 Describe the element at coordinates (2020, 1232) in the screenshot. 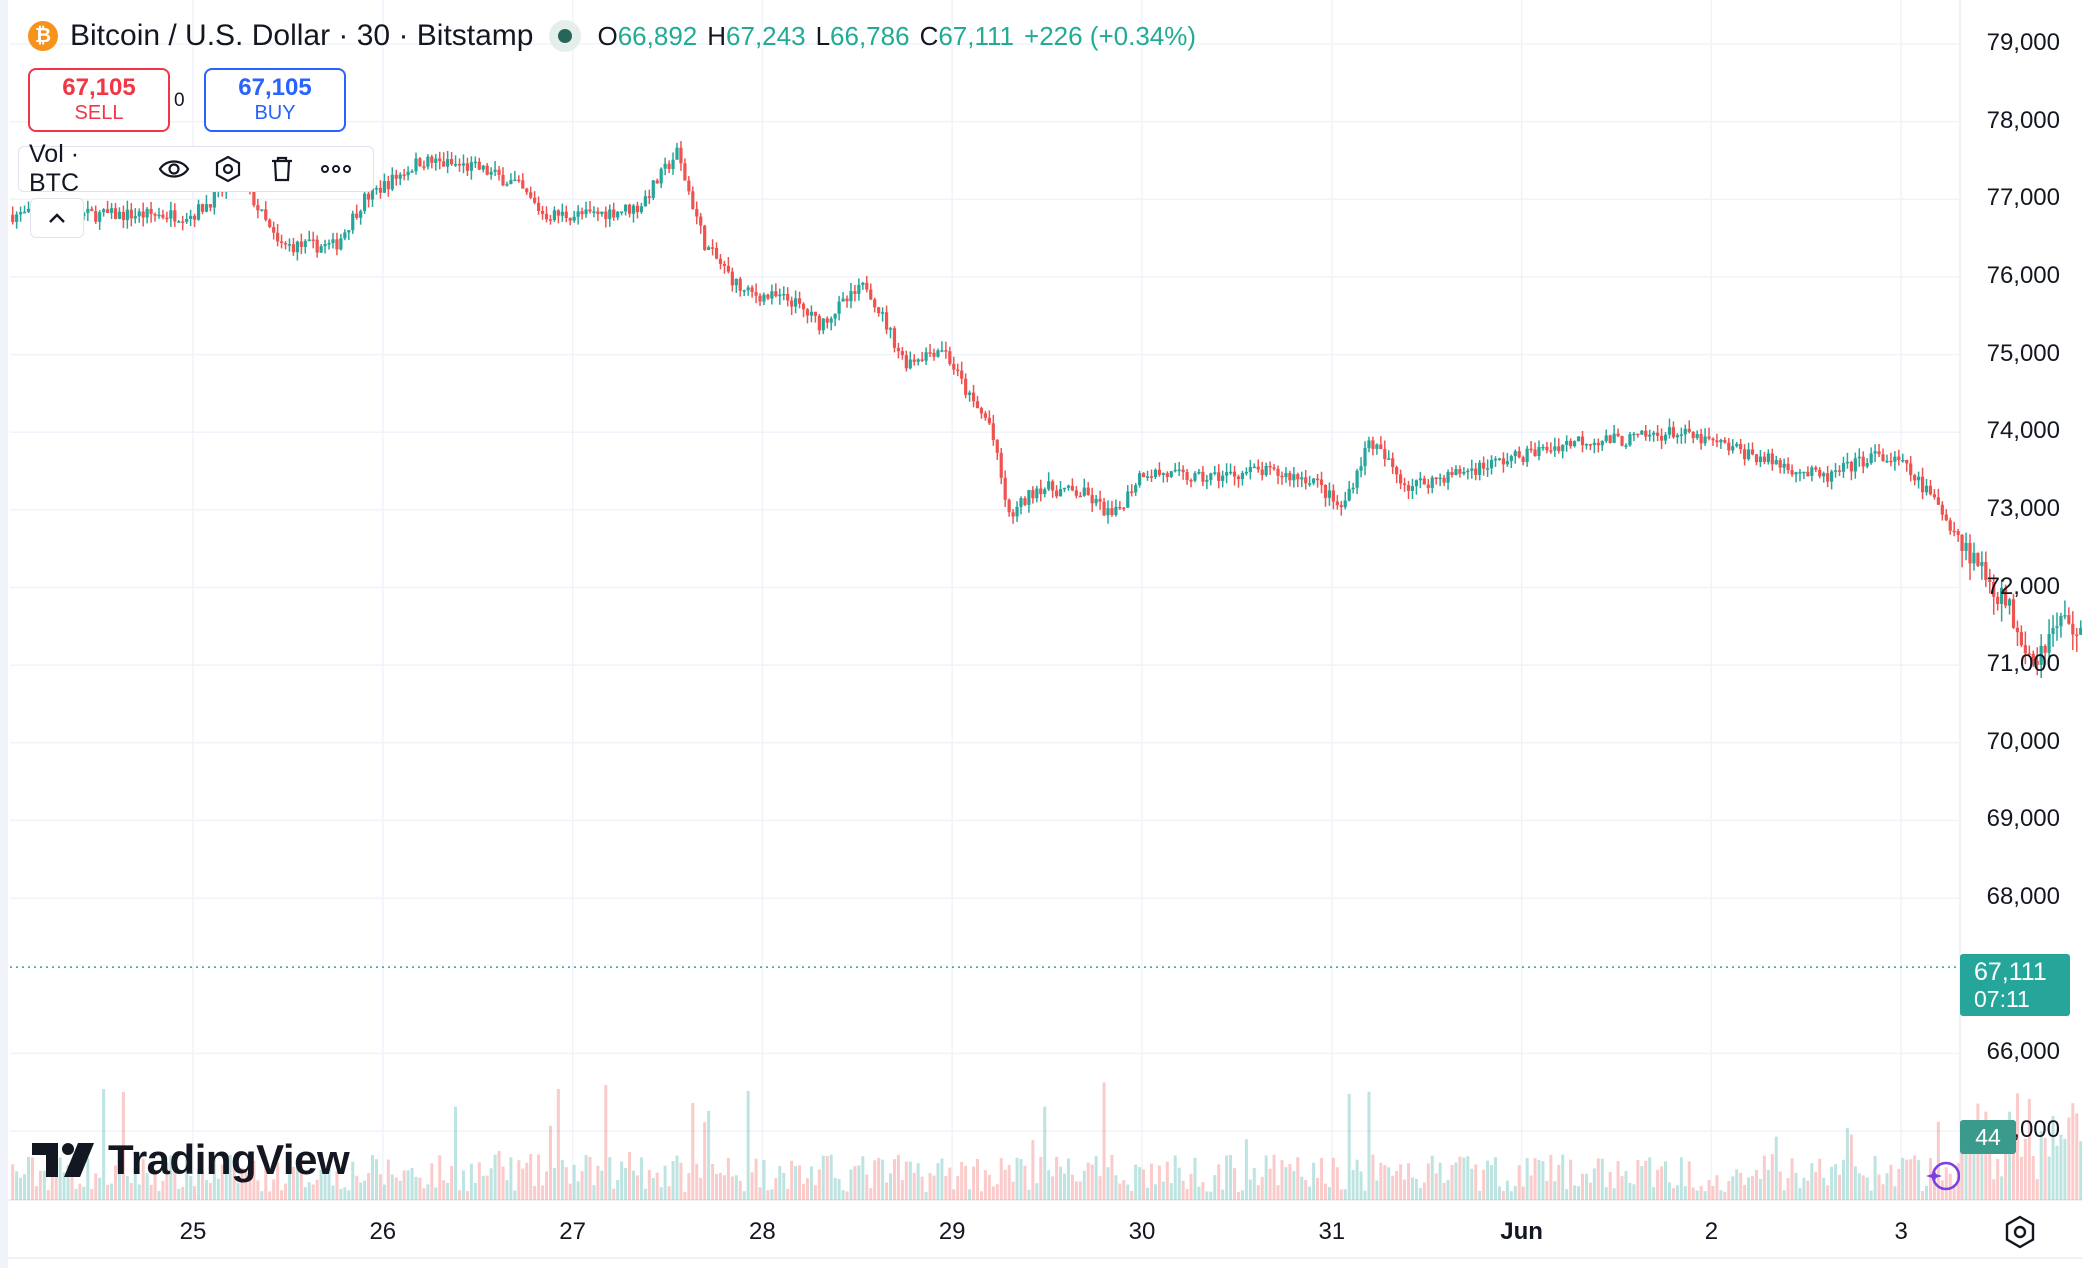

I see `gear-icon` at that location.